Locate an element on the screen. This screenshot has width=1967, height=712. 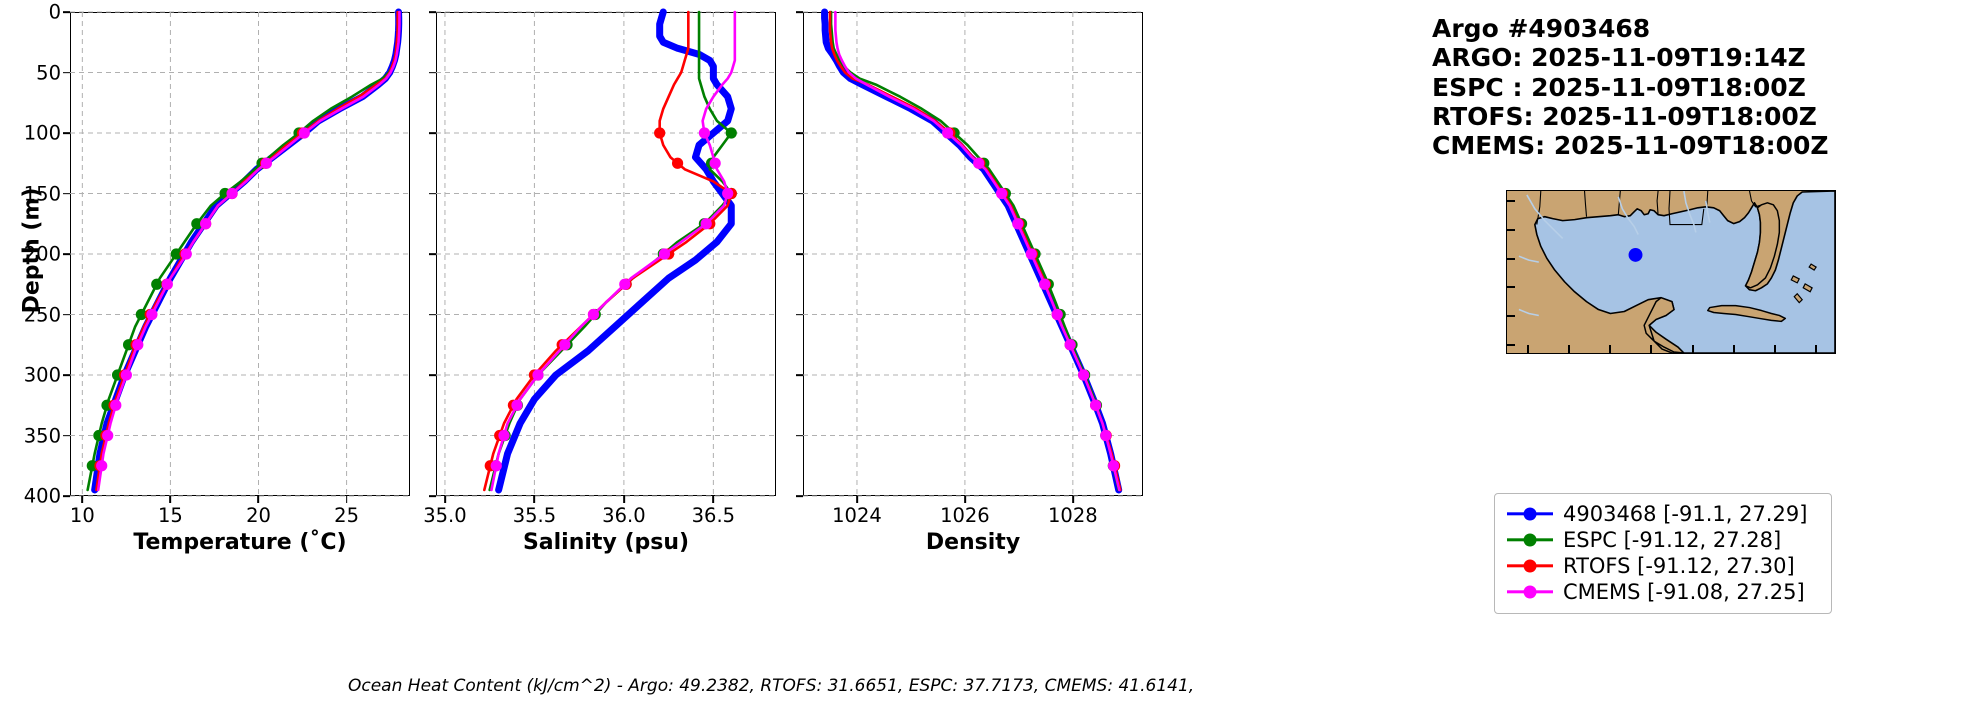
profile-panel-3: 1024 1026 1028 Density is located at coordinates (969, 281).